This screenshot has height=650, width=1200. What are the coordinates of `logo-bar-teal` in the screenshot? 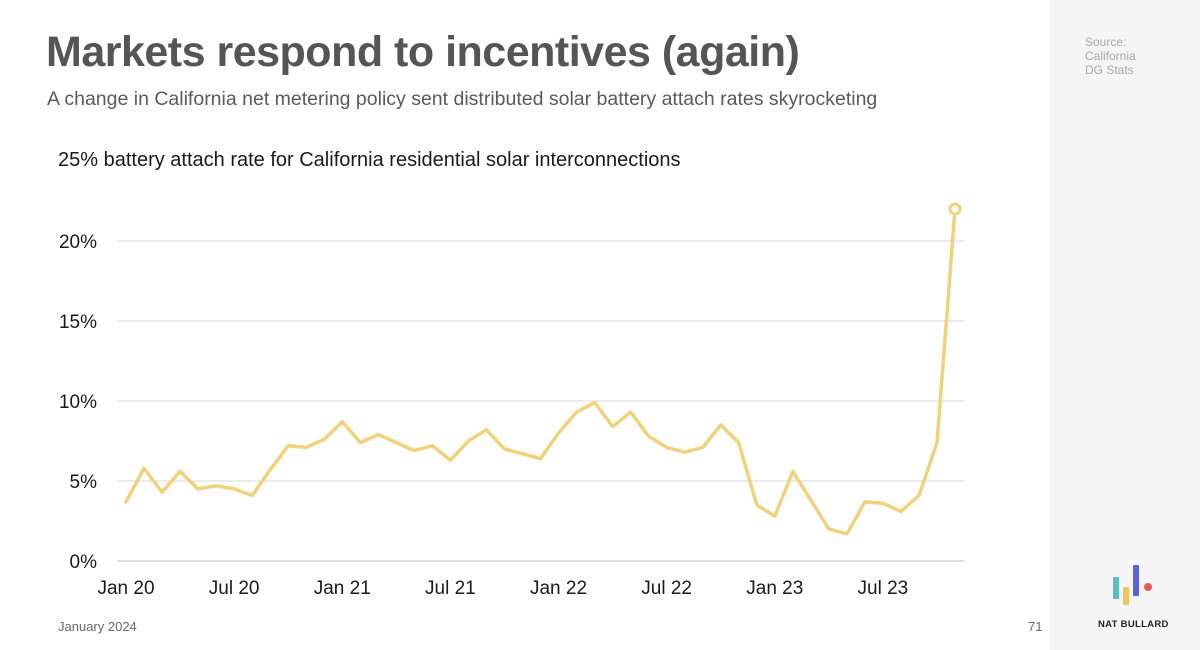 It's located at (1116, 588).